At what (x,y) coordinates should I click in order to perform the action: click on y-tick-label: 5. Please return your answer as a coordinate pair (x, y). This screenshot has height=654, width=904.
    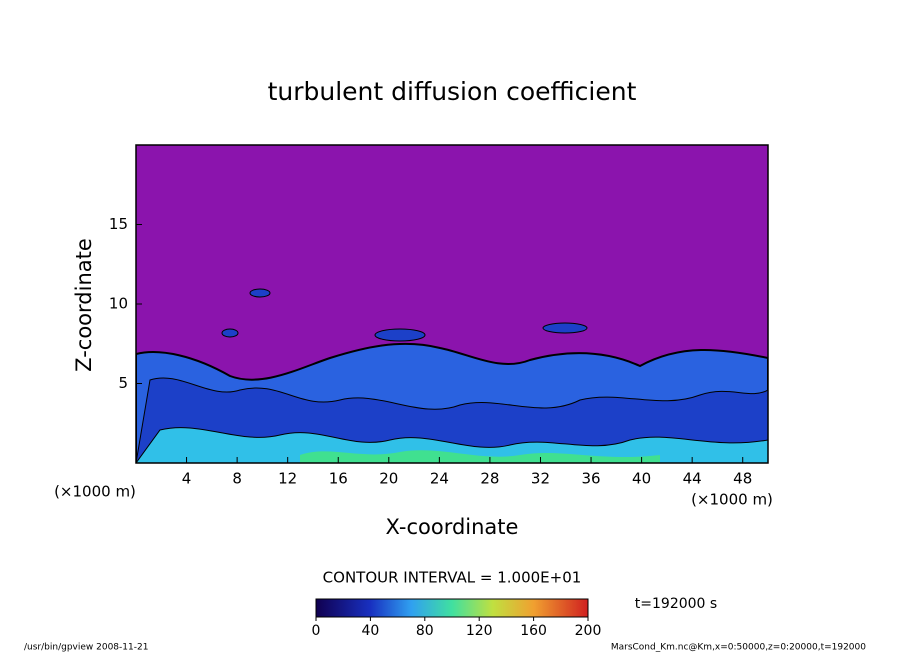
    Looking at the image, I should click on (123, 383).